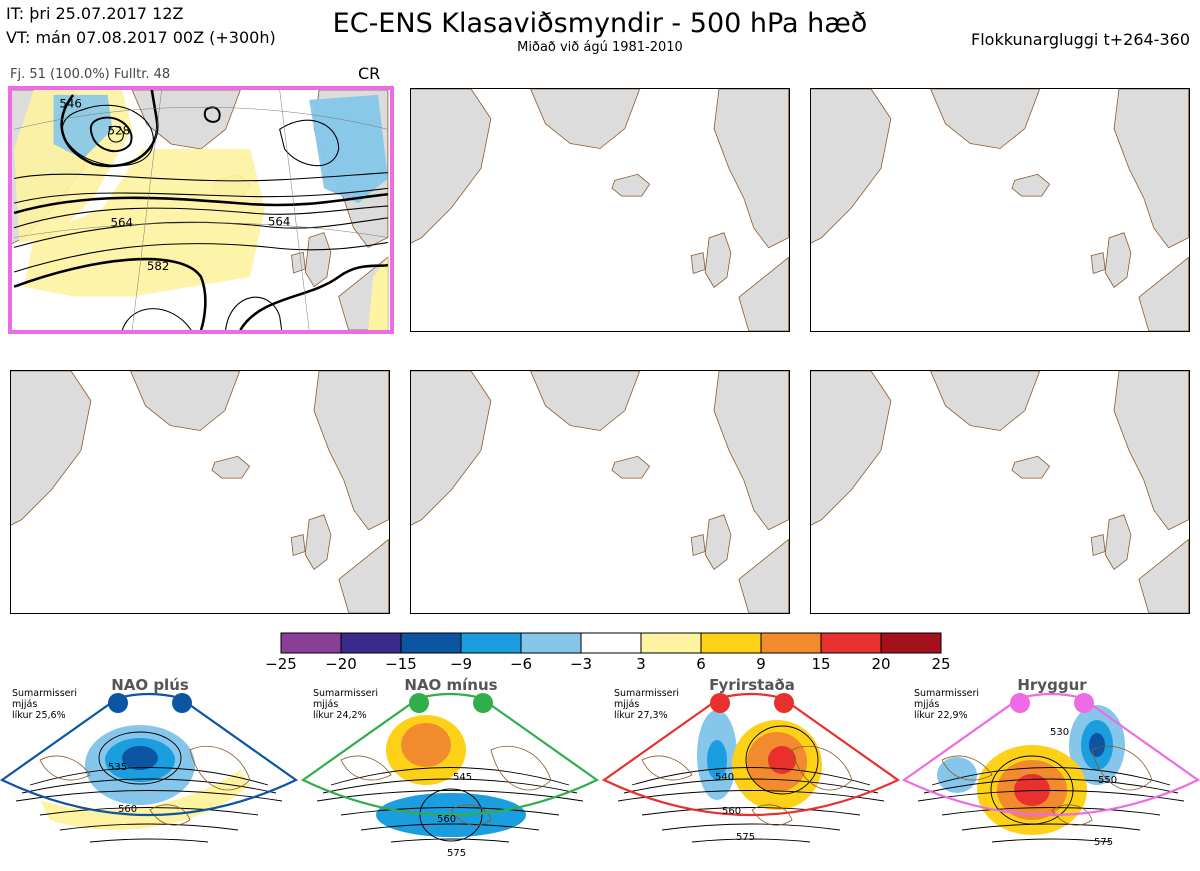  Describe the element at coordinates (641, 715) in the screenshot. I see `regime-info-line: líkur 27,3%` at that location.